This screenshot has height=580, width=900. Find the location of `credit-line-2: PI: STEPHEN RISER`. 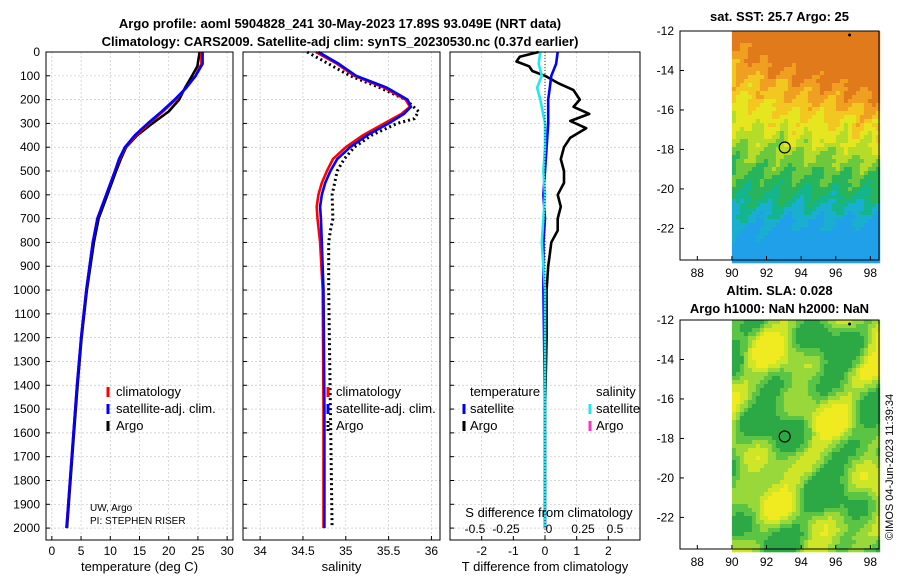

credit-line-2: PI: STEPHEN RISER is located at coordinates (138, 521).